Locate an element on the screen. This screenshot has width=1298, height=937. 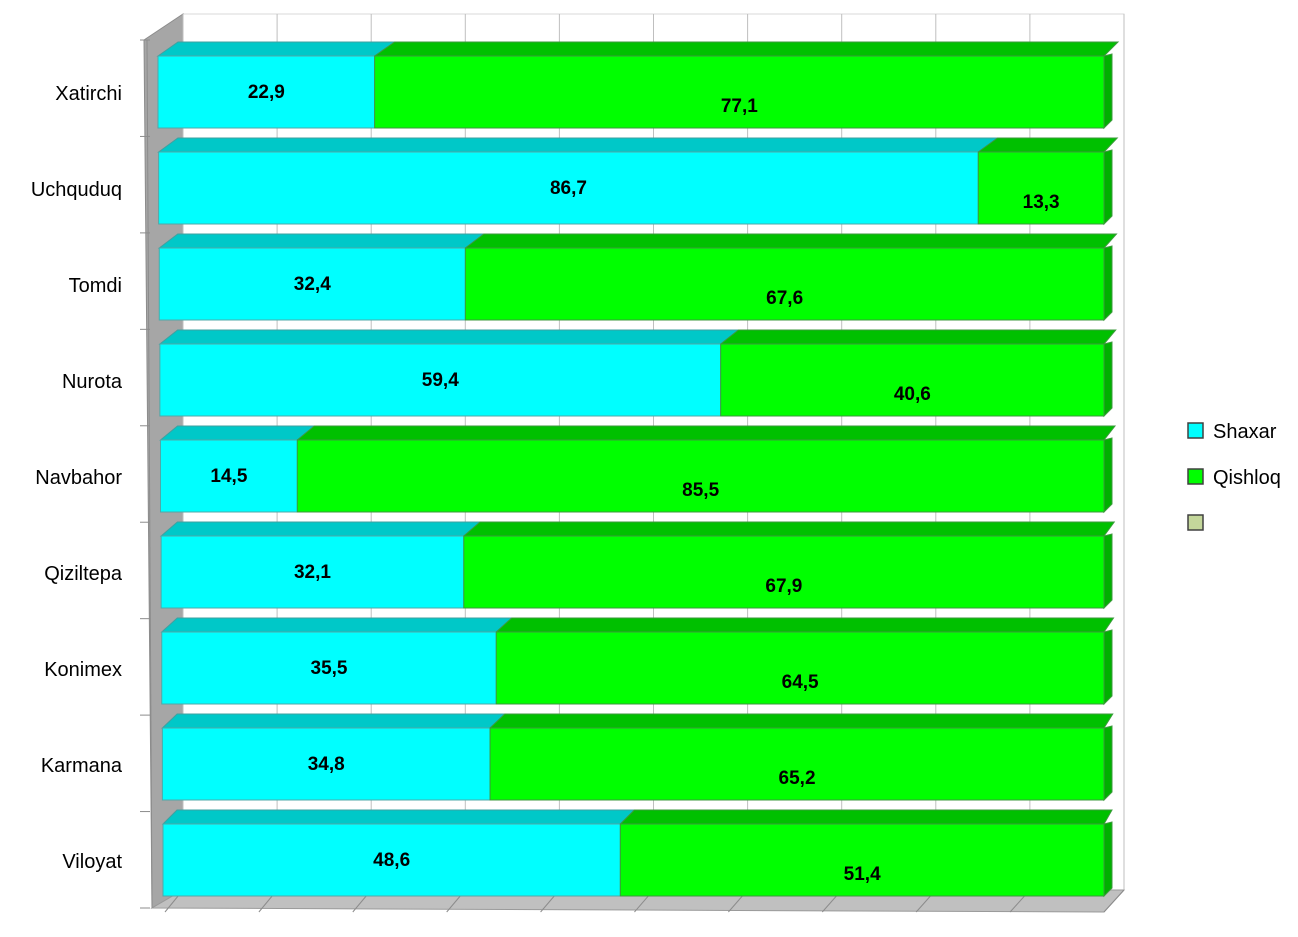
data-label-shaxar: 35,5 is located at coordinates (329, 668).